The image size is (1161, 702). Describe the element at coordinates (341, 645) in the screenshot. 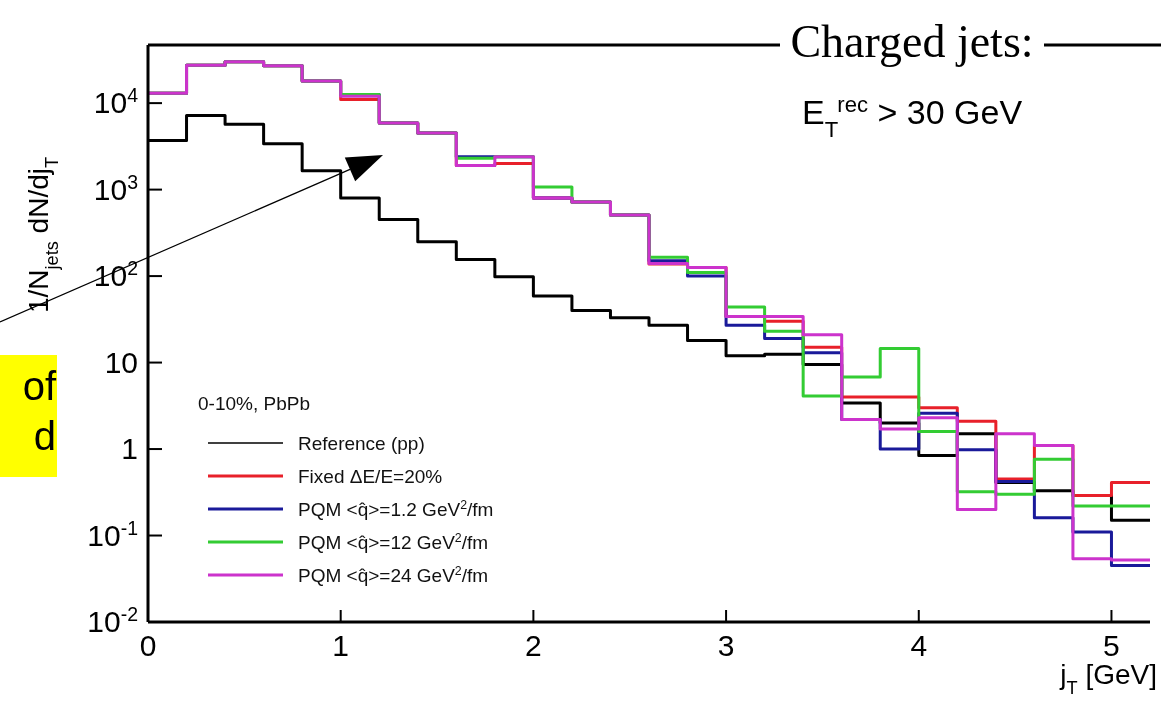

I see `x-tick-label: 1` at that location.